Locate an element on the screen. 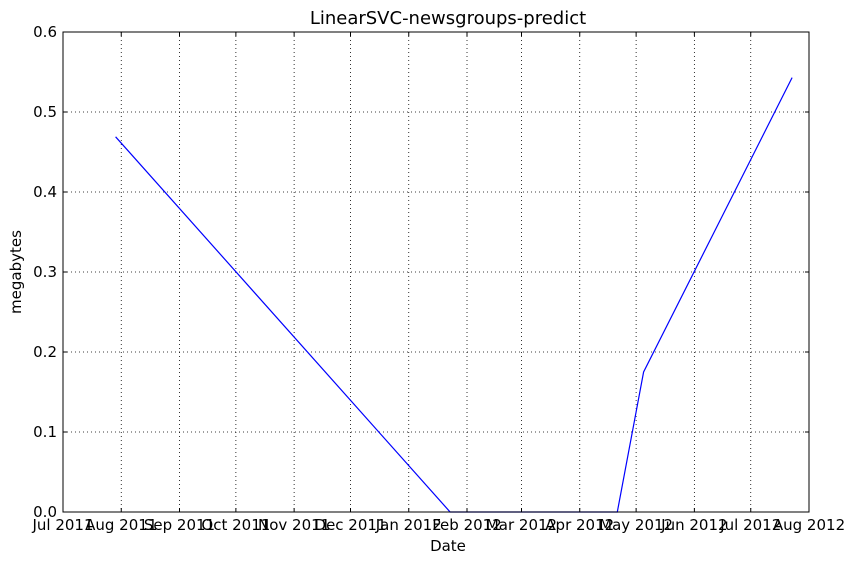 This screenshot has height=561, width=856. y-tick-label: 0.0 is located at coordinates (45, 512).